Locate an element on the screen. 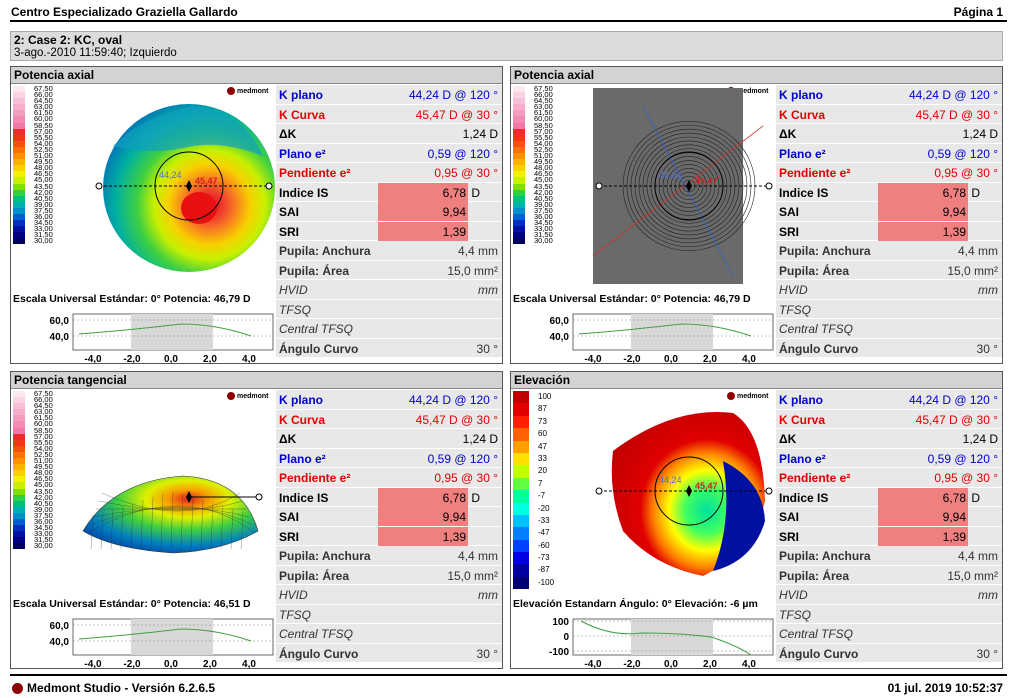 This screenshot has height=698, width=1024. row-label: K Curva is located at coordinates (302, 114).